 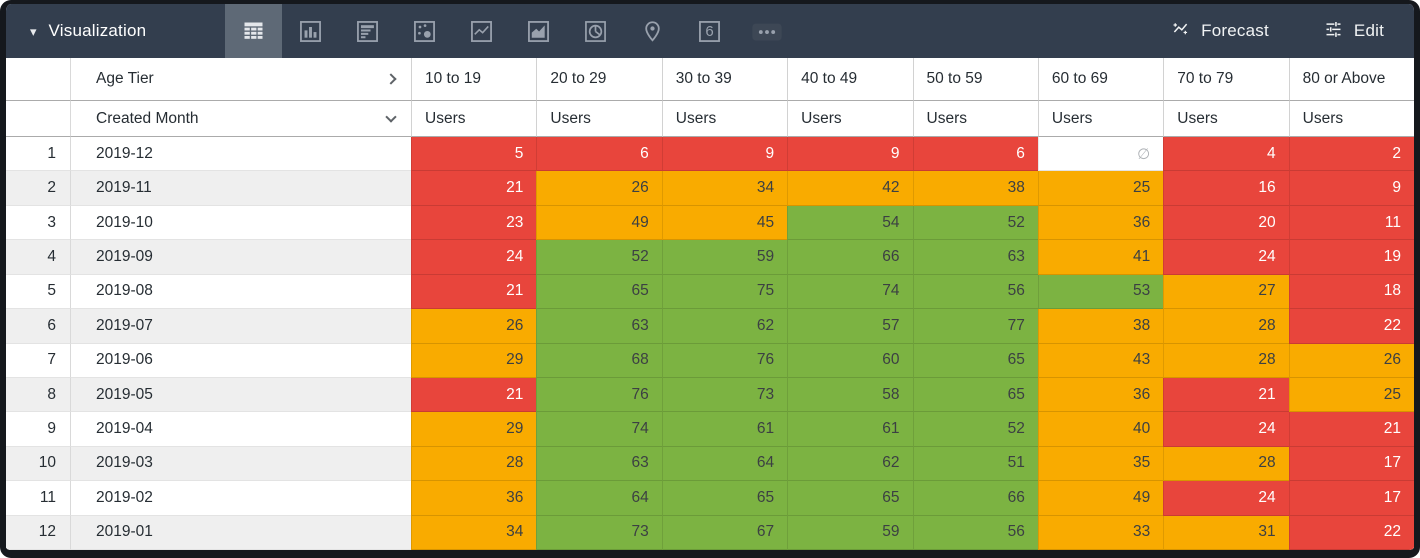 What do you see at coordinates (1100, 292) in the screenshot?
I see `pivot-value-cell: 53` at bounding box center [1100, 292].